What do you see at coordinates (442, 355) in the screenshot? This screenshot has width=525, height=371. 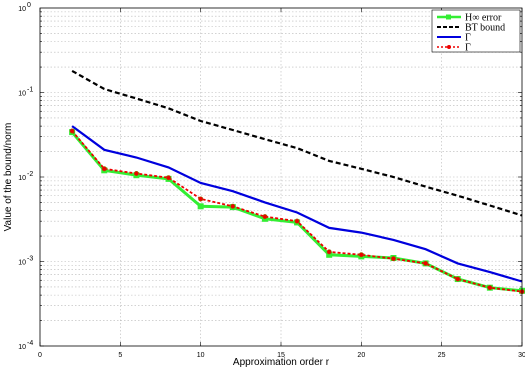 I see `x-tick-label: 25` at bounding box center [442, 355].